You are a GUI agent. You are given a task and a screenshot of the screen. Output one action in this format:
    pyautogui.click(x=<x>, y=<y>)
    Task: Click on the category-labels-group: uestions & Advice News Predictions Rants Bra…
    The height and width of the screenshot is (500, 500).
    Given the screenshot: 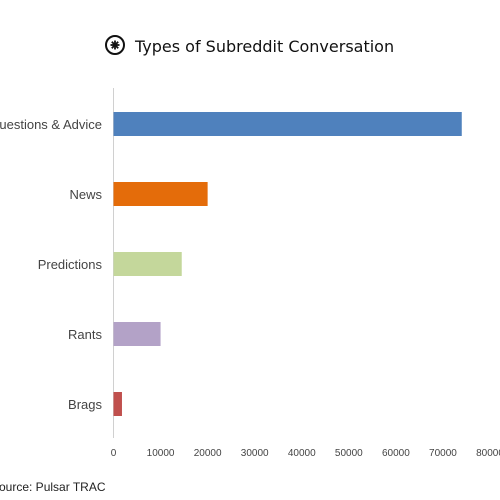 What is the action you would take?
    pyautogui.click(x=51, y=264)
    